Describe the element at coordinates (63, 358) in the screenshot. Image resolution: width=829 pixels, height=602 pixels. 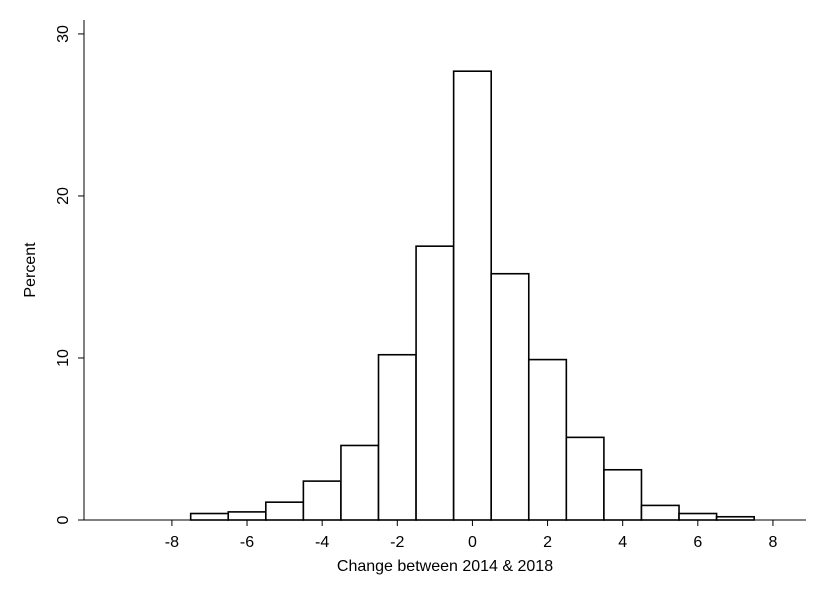
I see `y-tick-label: 10` at that location.